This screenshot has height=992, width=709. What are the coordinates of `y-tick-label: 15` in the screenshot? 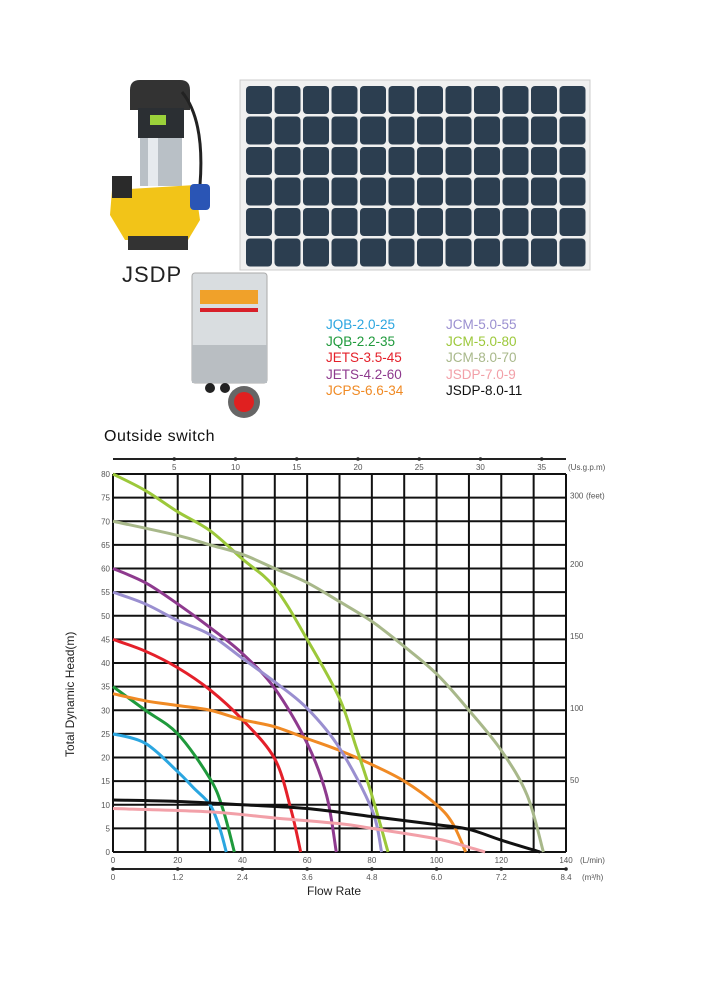 It's located at (105, 781).